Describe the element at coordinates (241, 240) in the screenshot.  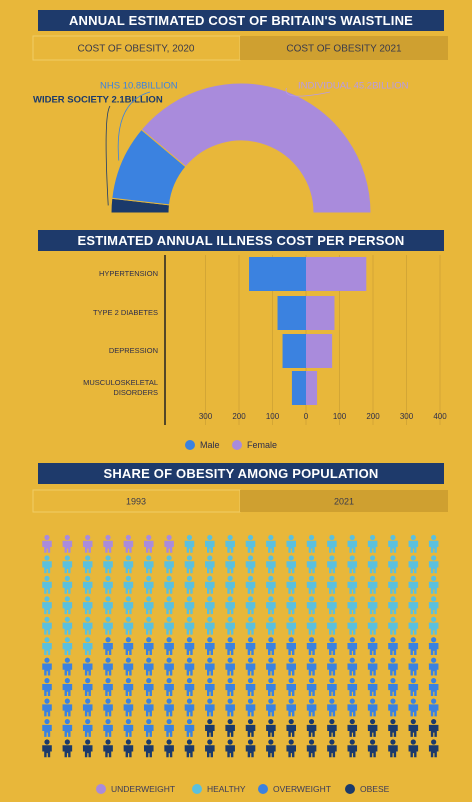
I see `chart-title: ESTIMATED ANNUAL ILLNESS COST PER PERSON` at that location.